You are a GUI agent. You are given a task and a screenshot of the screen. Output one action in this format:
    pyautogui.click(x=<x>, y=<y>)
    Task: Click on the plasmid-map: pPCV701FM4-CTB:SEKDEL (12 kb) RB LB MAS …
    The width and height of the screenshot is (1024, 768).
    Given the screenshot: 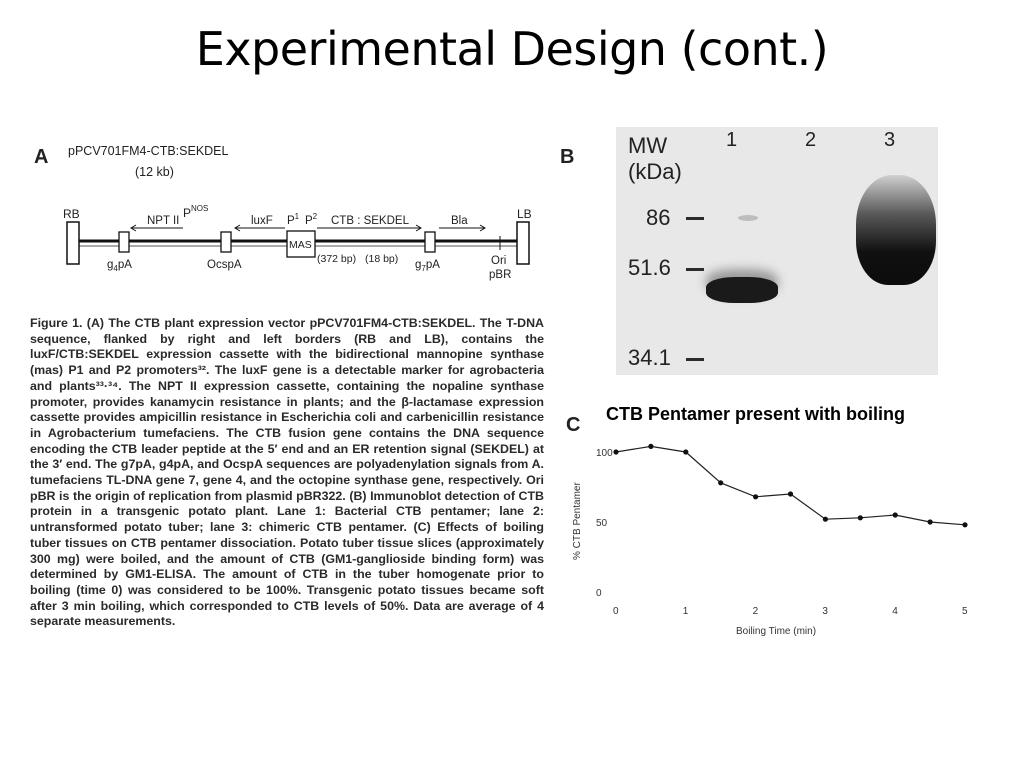 What is the action you would take?
    pyautogui.click(x=297, y=212)
    